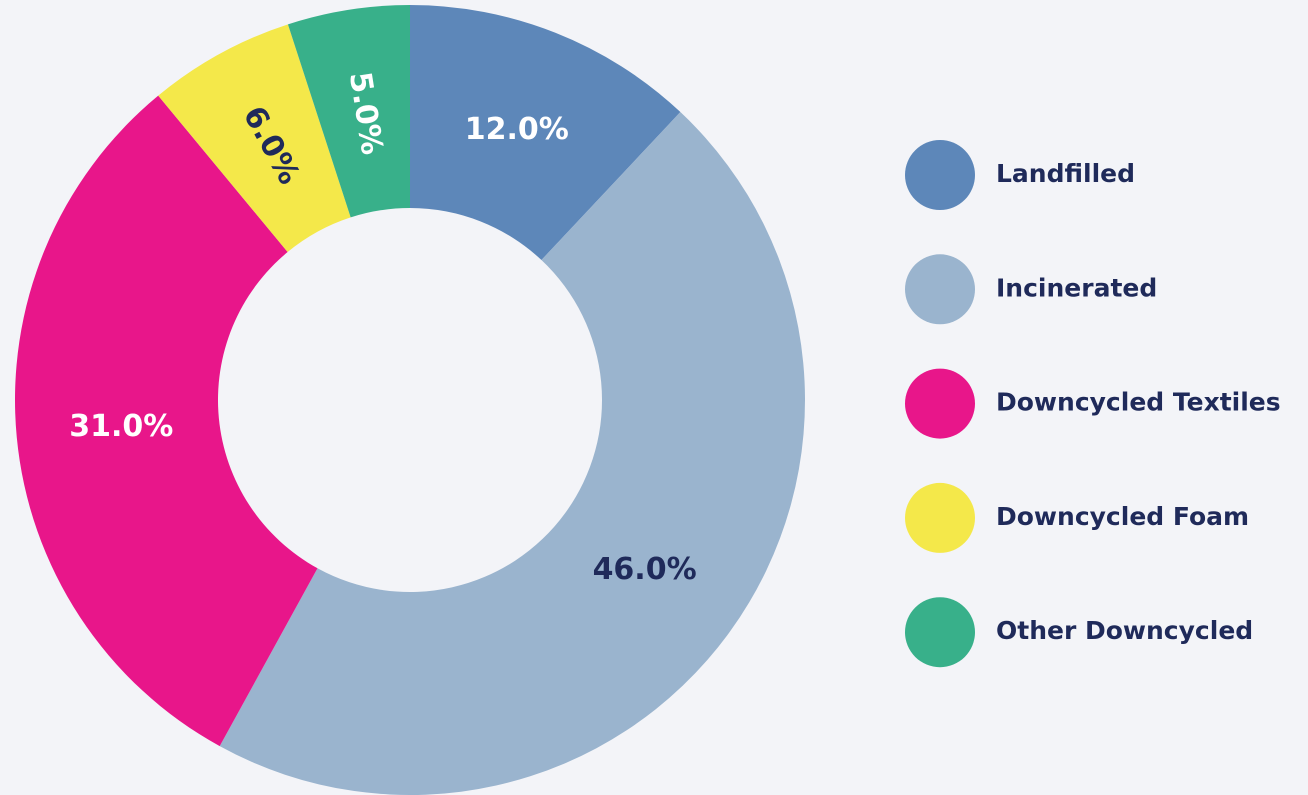  What do you see at coordinates (1124, 630) in the screenshot?
I see `legend-text: Other Downcycled` at bounding box center [1124, 630].